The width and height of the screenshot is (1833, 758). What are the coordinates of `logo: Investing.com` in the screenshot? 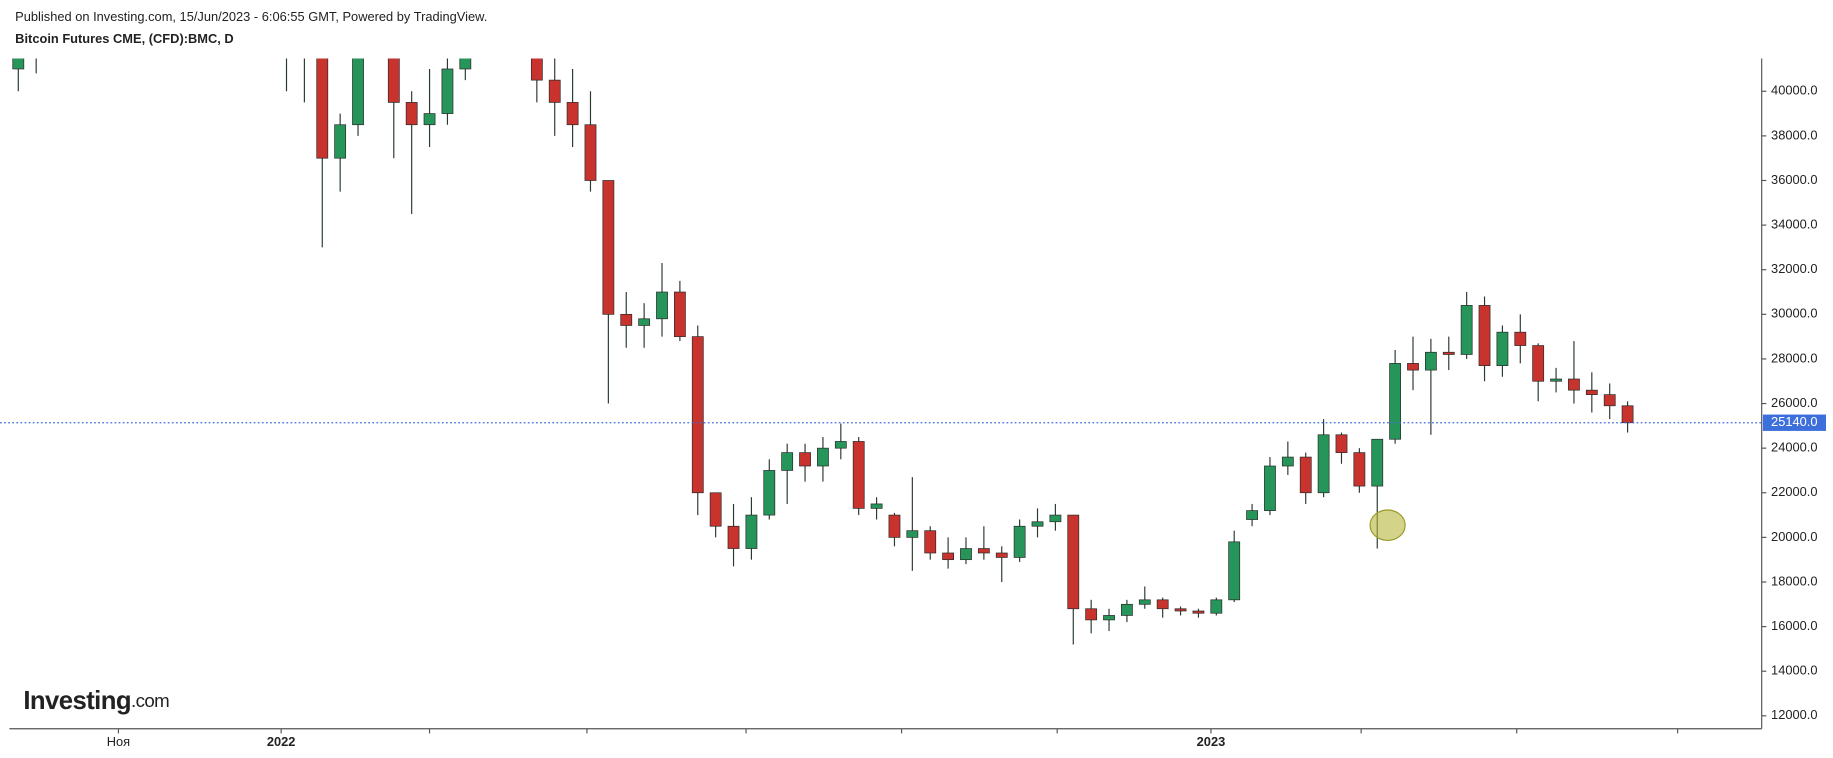 It's located at (96, 701).